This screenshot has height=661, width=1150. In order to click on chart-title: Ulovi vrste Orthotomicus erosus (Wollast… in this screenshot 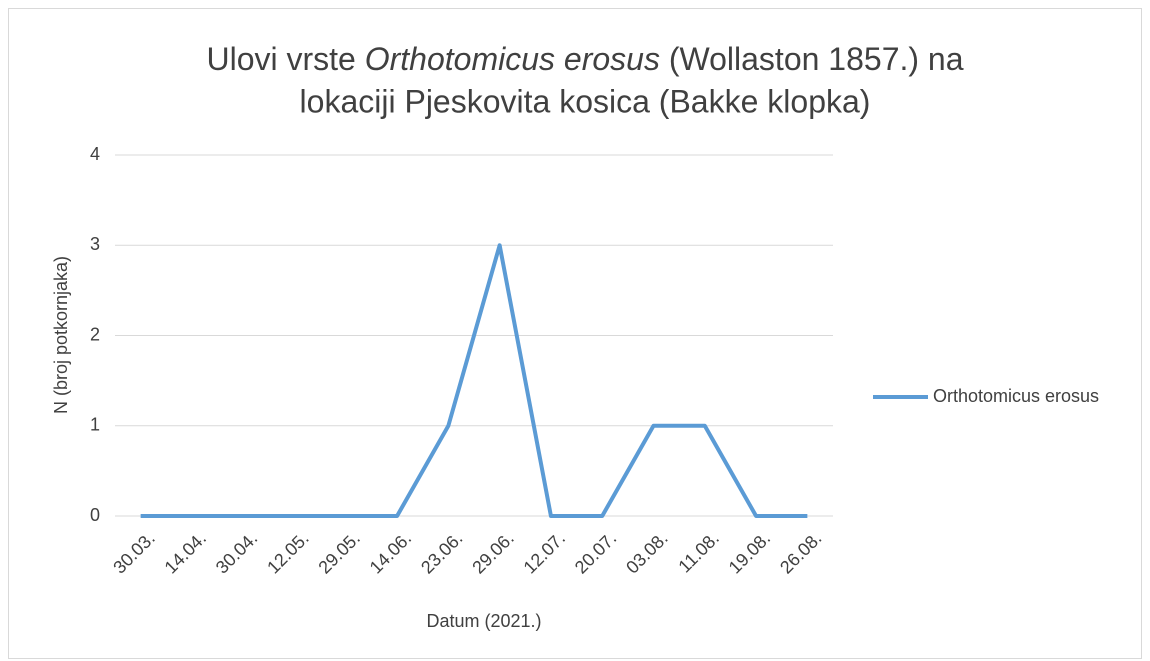, I will do `click(584, 59)`.